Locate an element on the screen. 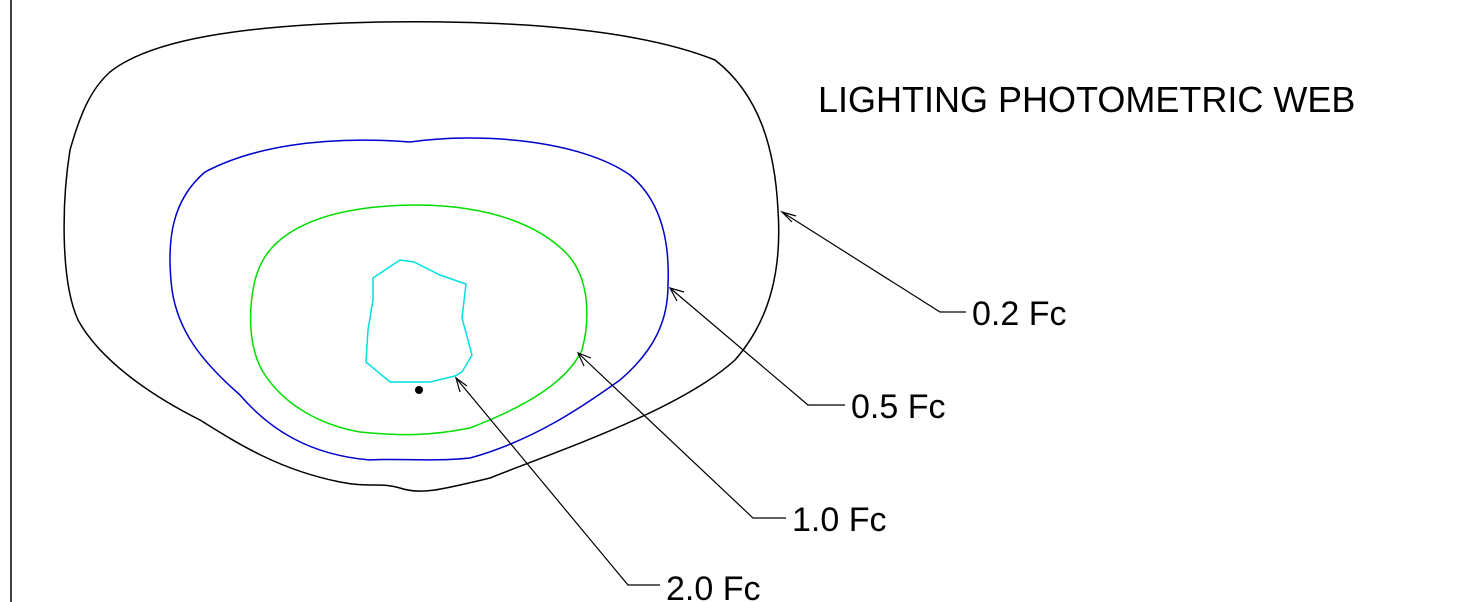  diagram-title: LIGHTING PHOTOMETRIC WEB is located at coordinates (1086, 99).